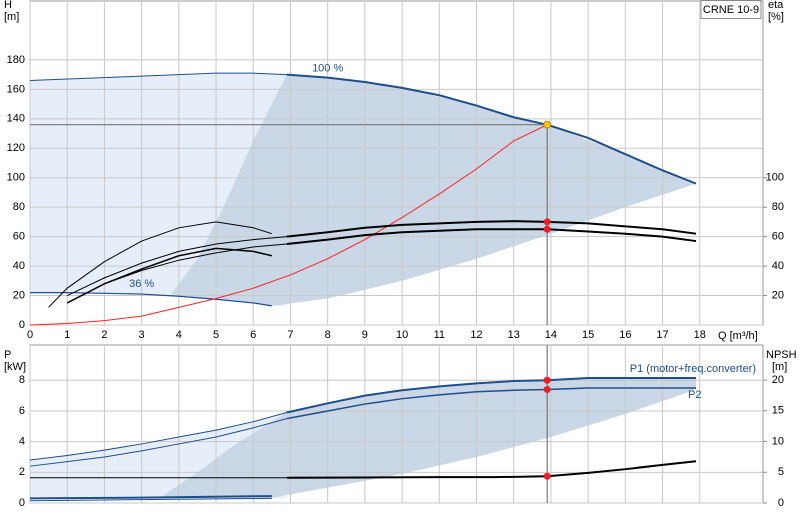  Describe the element at coordinates (216, 335) in the screenshot. I see `x-tick-label: 5` at that location.